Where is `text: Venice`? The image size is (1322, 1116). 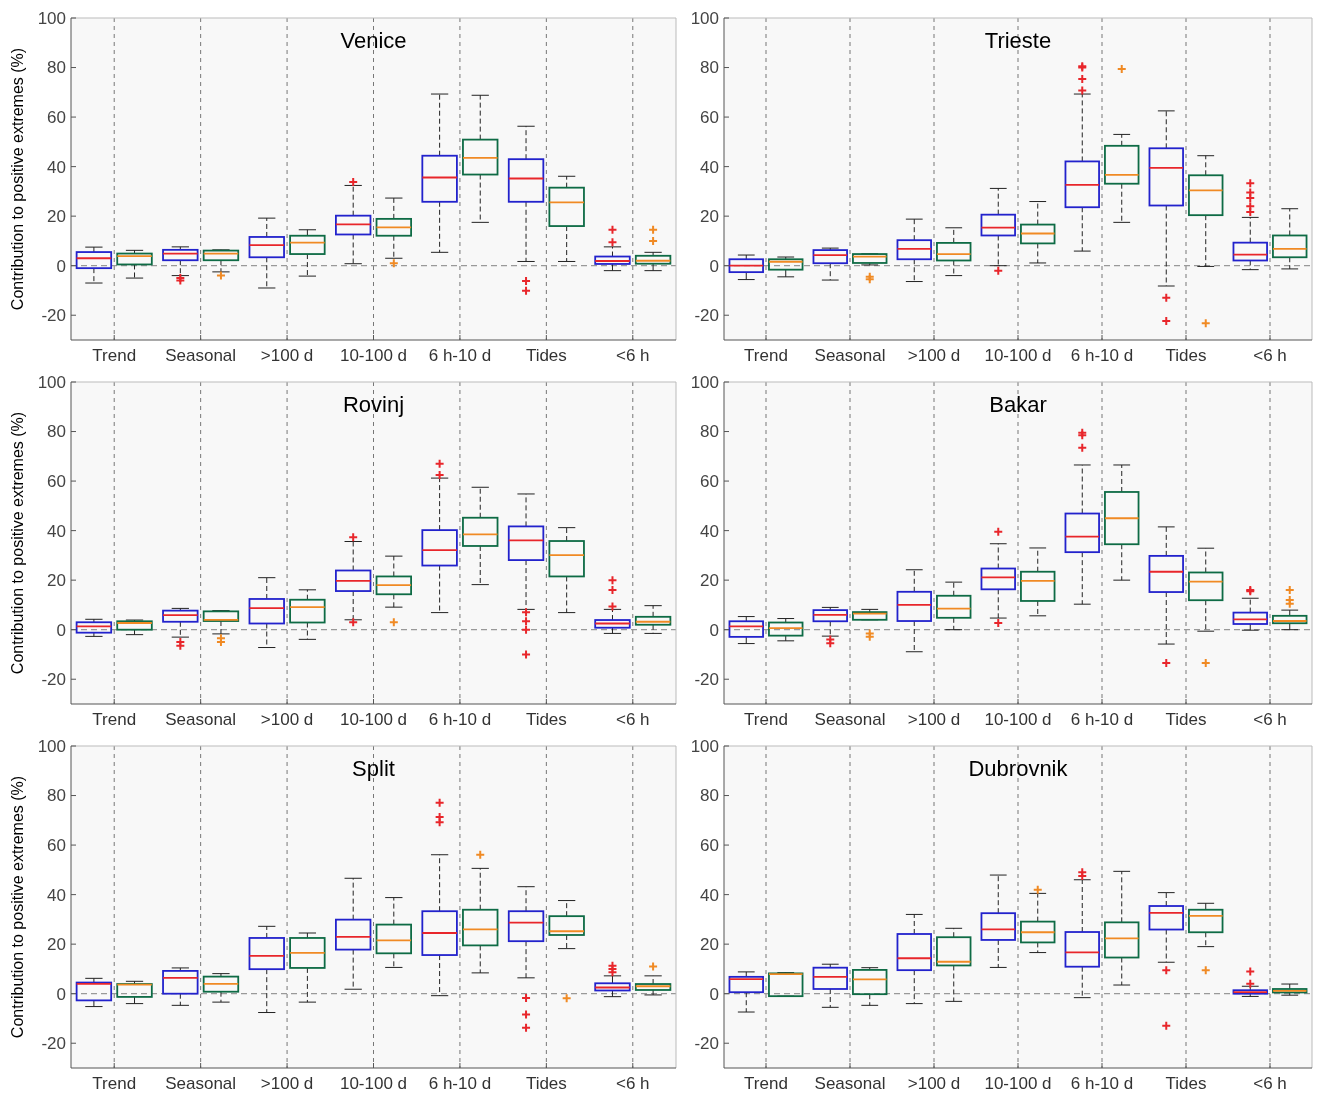 text: Venice is located at coordinates (373, 40).